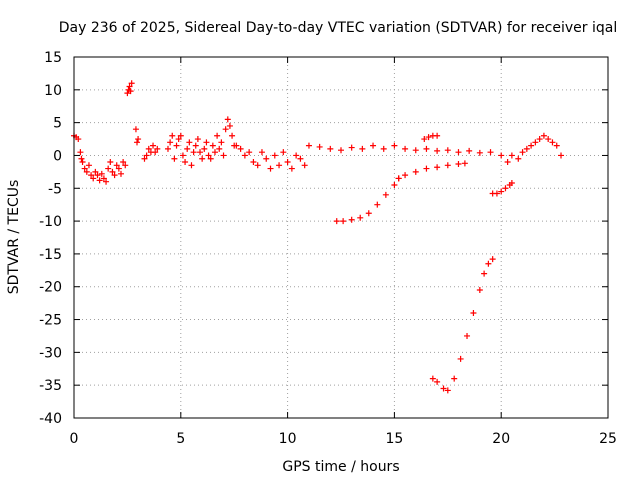 Image resolution: width=640 pixels, height=480 pixels. What do you see at coordinates (50, 321) in the screenshot?
I see `y-tick-label: -25` at bounding box center [50, 321].